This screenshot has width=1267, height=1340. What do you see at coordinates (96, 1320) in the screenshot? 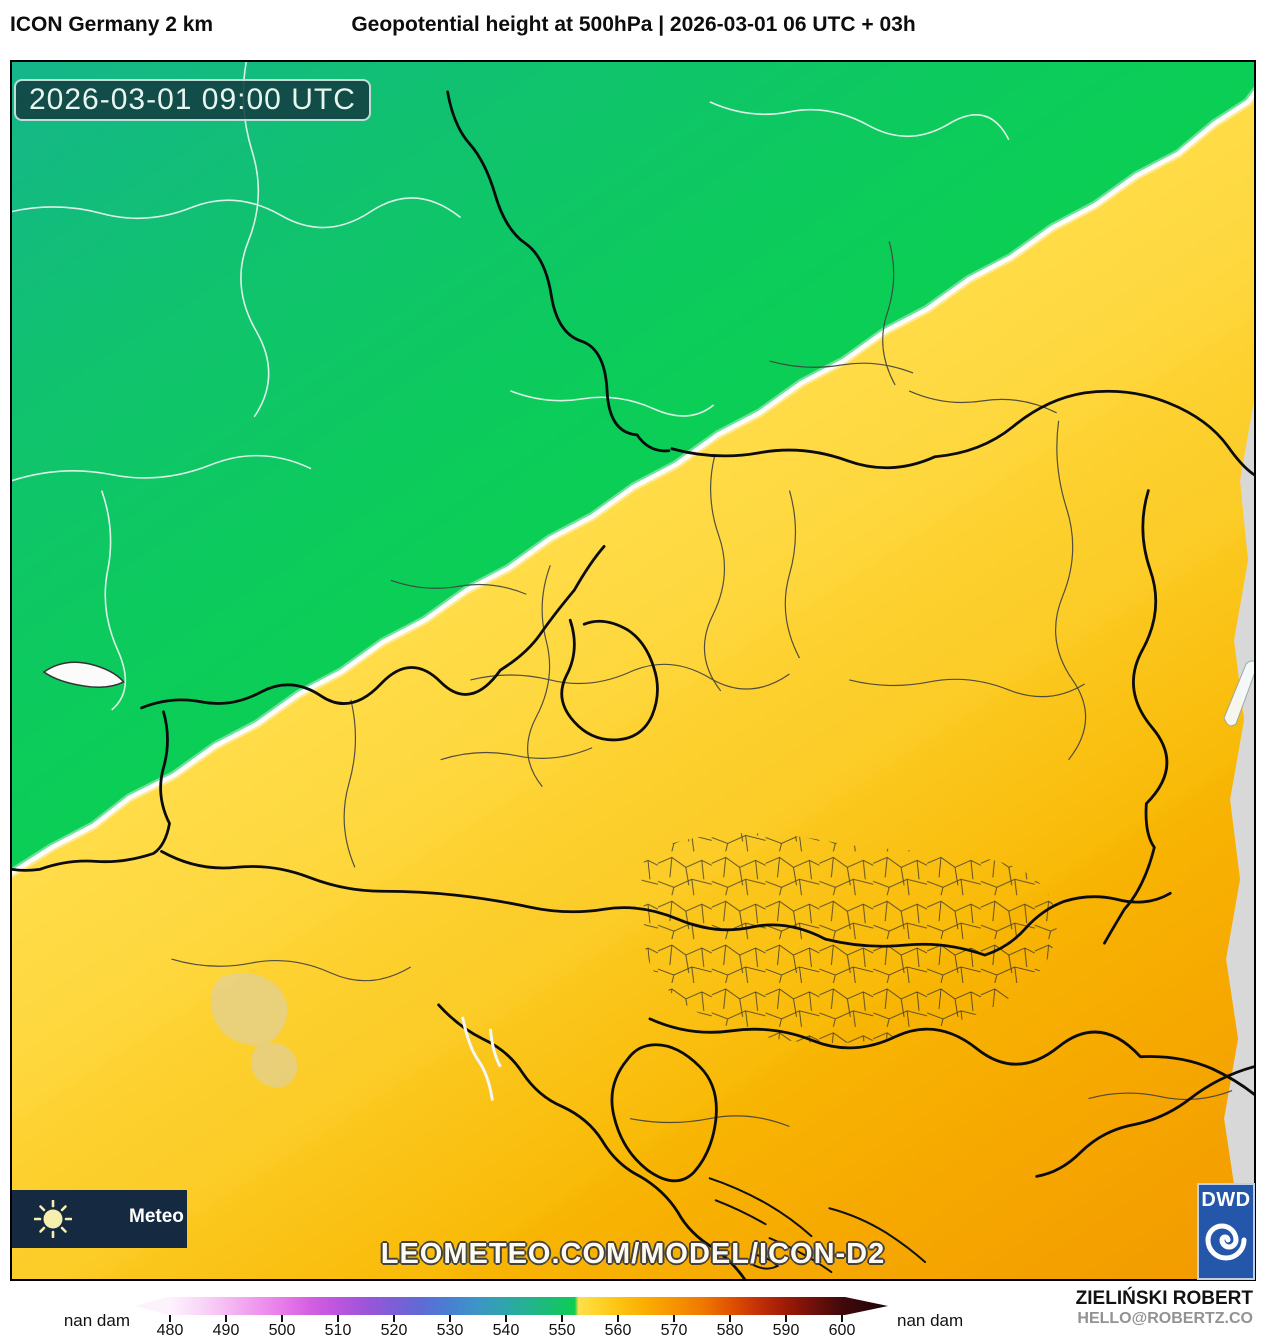
I see `colorbar-unit-left: nan dam` at bounding box center [96, 1320].